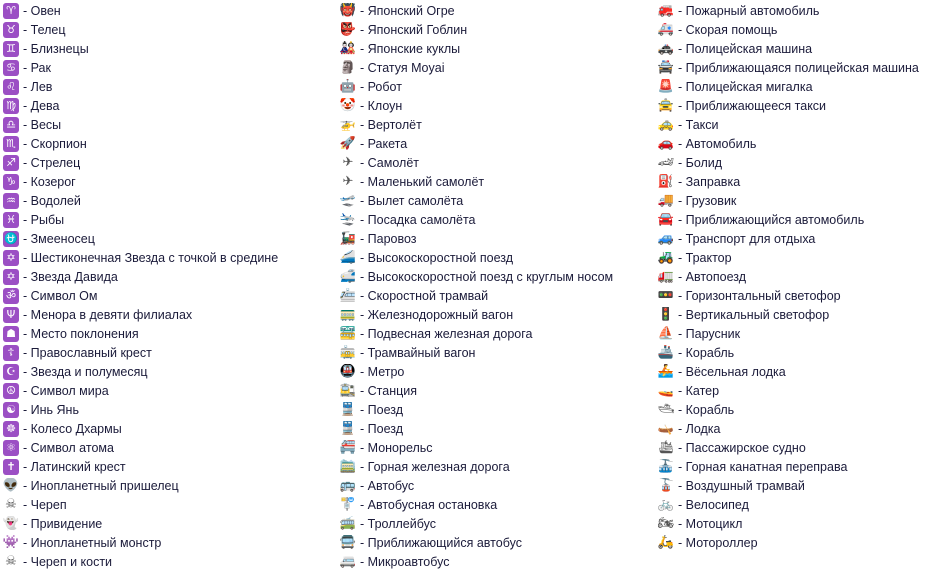 This screenshot has width=946, height=572. Describe the element at coordinates (348, 143) in the screenshot. I see `rocket-icon: 🚀` at that location.